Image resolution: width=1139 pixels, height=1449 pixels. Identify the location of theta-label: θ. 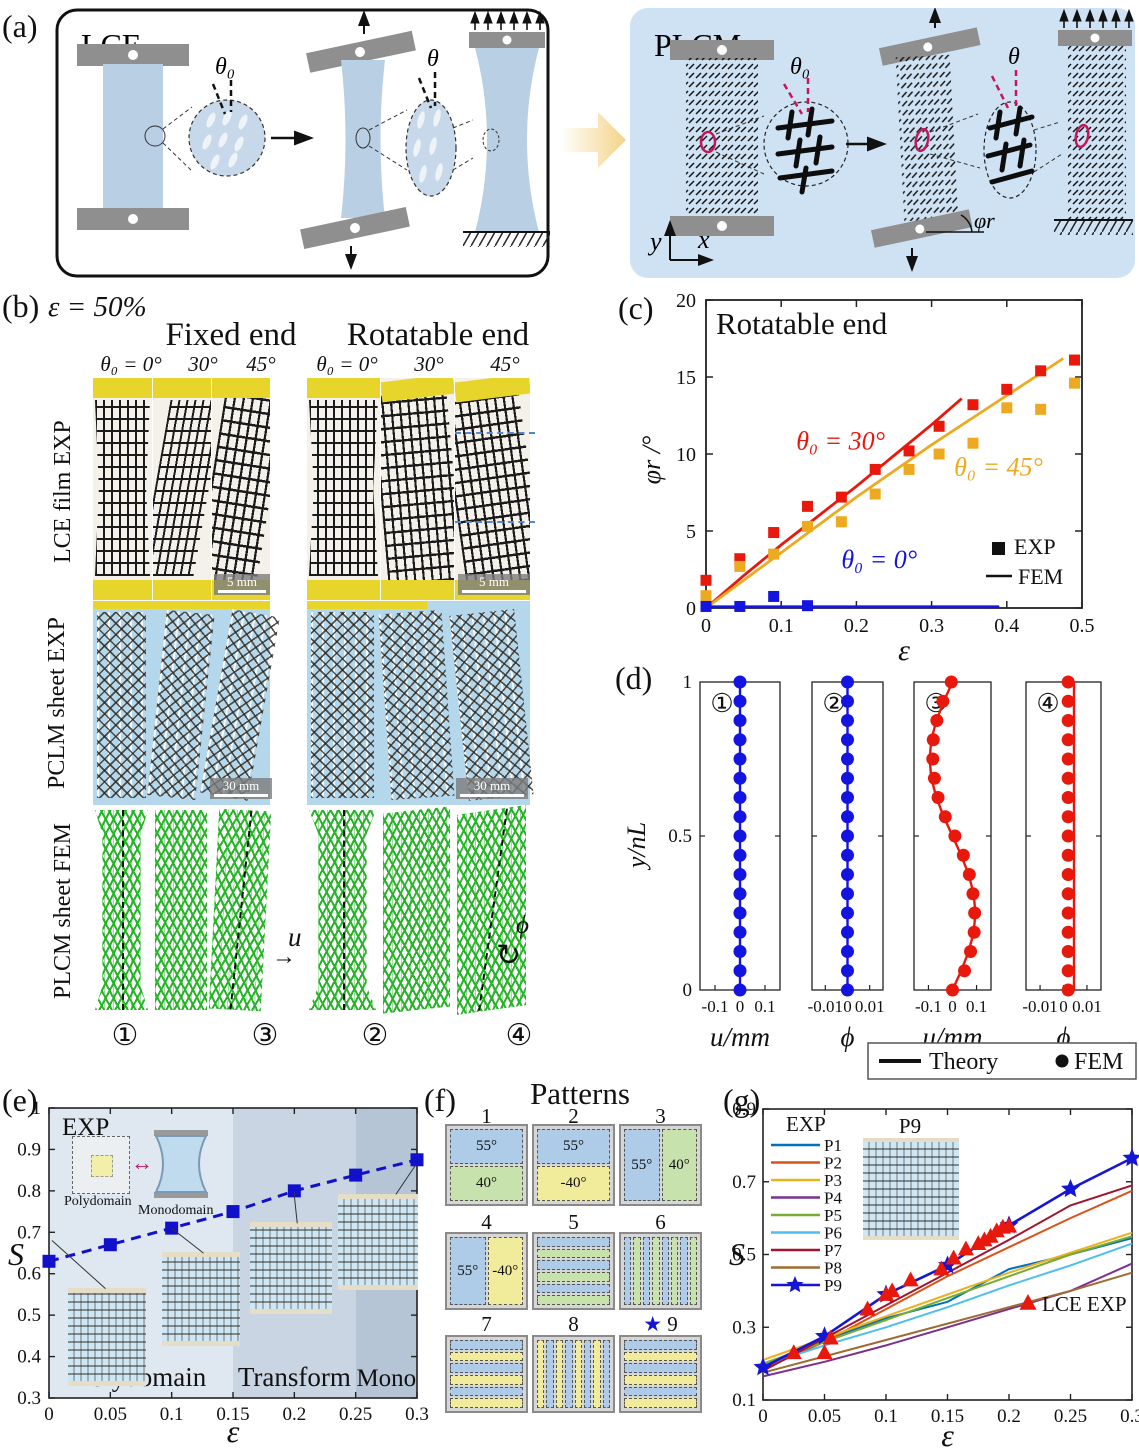
(1014, 57).